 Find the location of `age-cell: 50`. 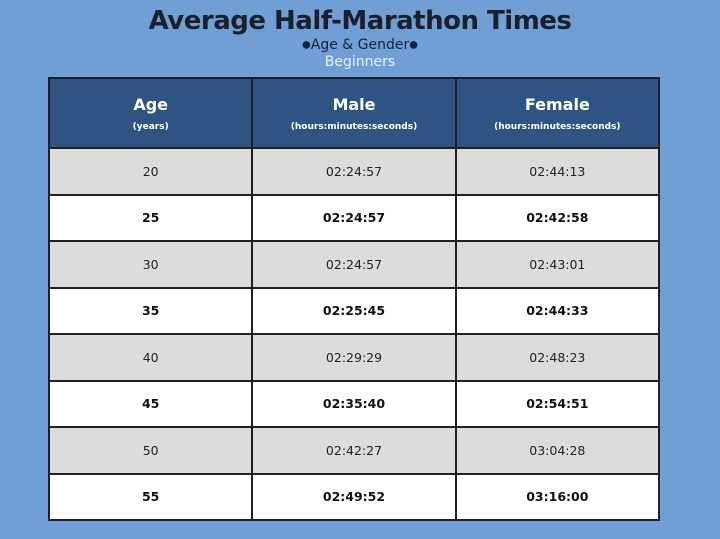

age-cell: 50 is located at coordinates (150, 450).